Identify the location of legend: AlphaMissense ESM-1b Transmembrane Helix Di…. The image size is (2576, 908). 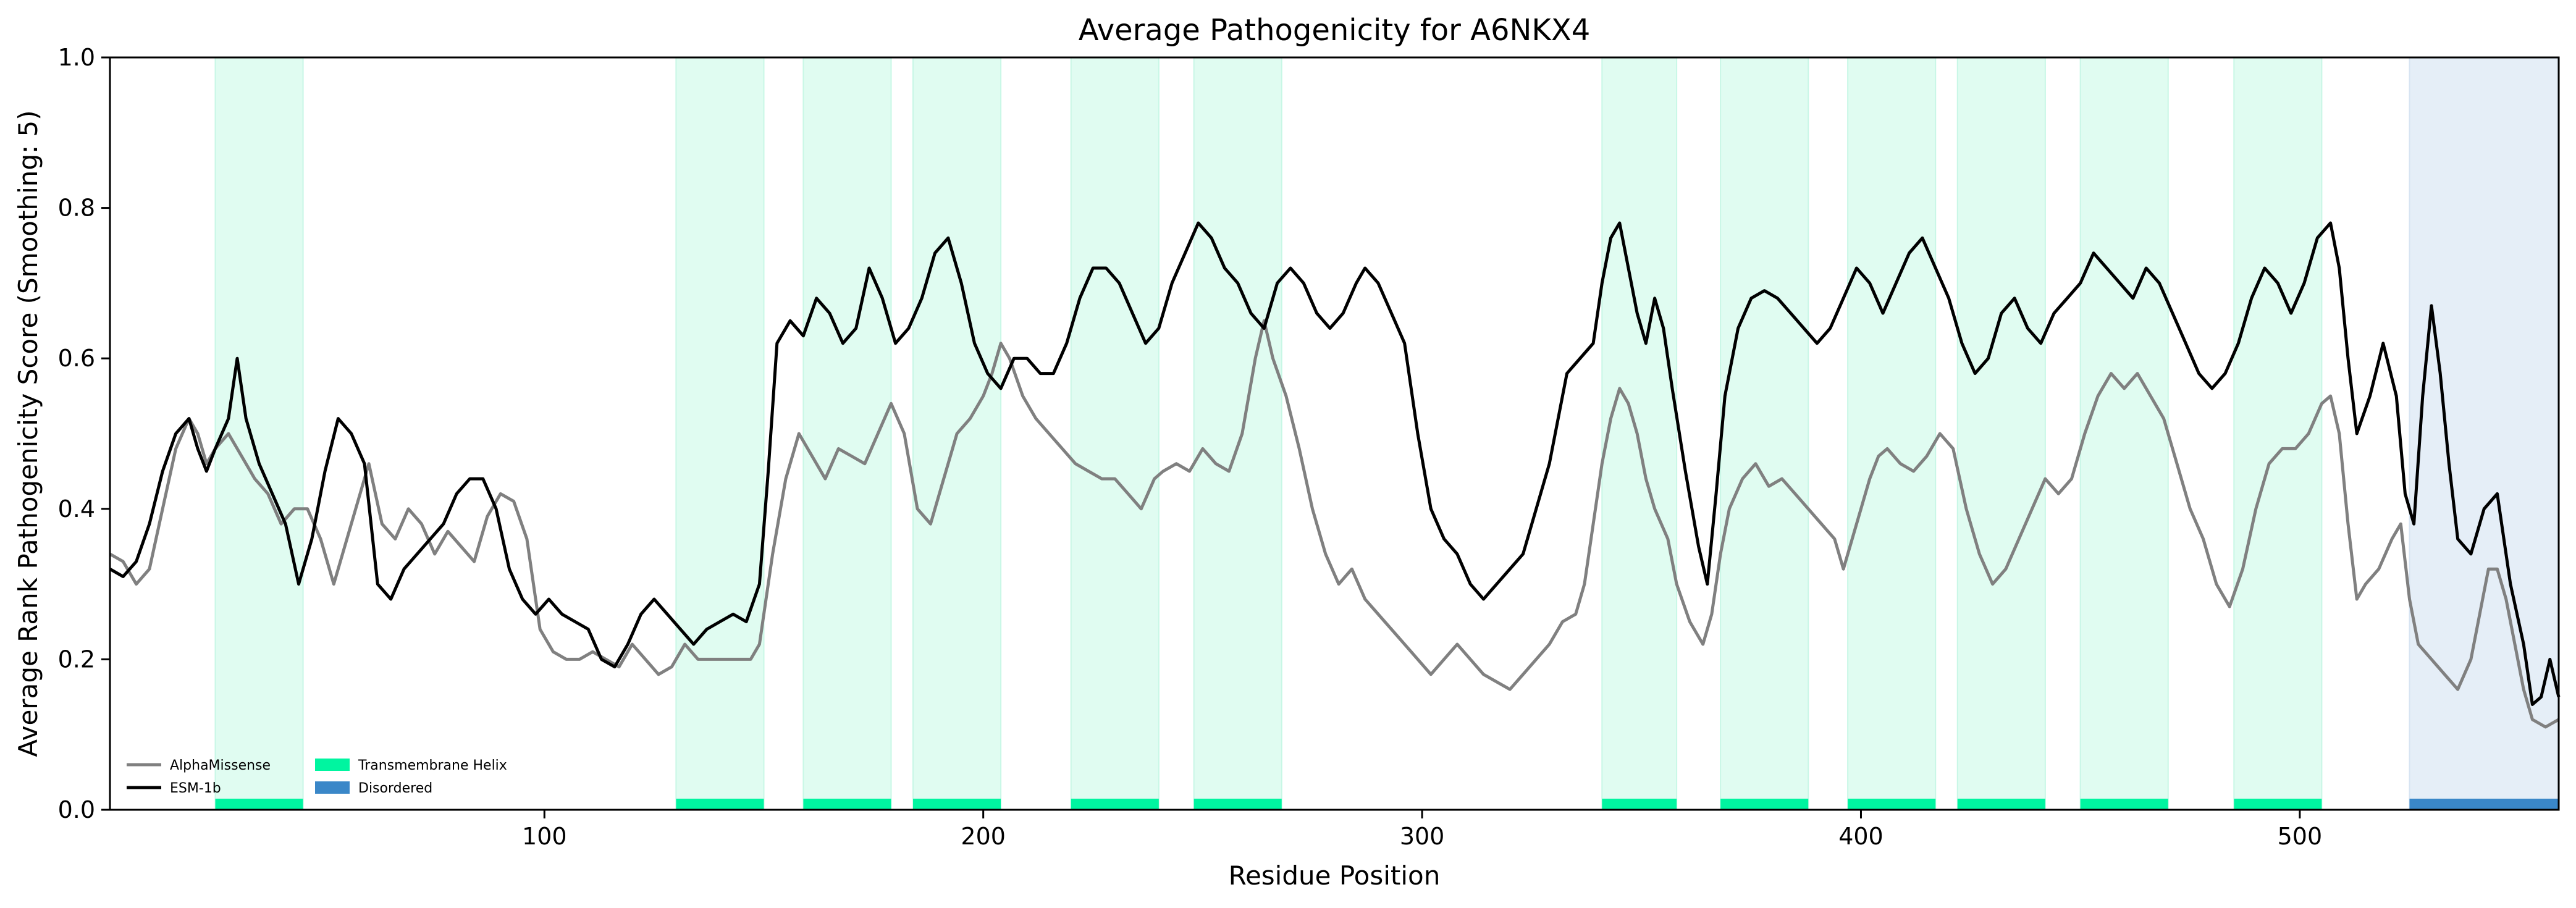
(317, 777).